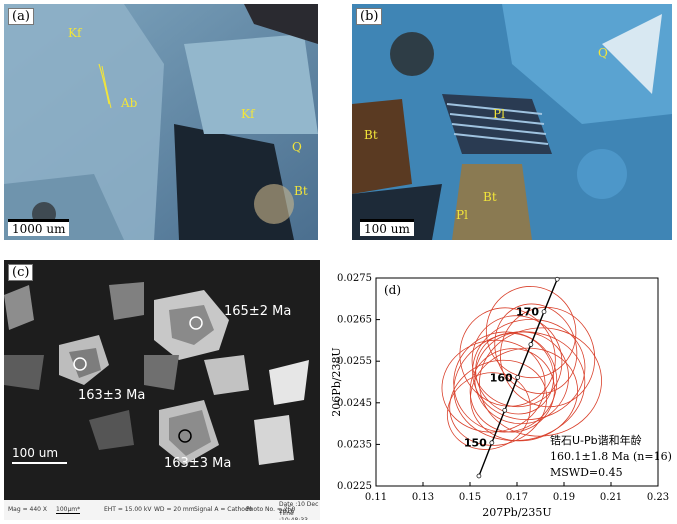 This screenshot has width=677, height=524. Describe the element at coordinates (516, 512) in the screenshot. I see `x-axis-label: 207Pb/235U` at that location.